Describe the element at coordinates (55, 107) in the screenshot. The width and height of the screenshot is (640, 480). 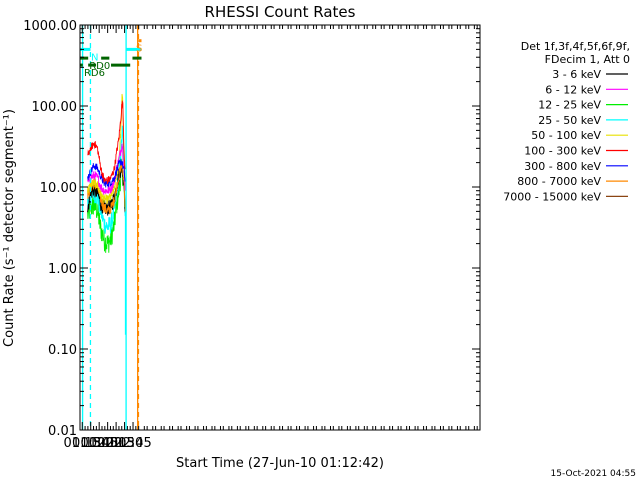
I see `y-tick-label-100-00: 100.00` at that location.